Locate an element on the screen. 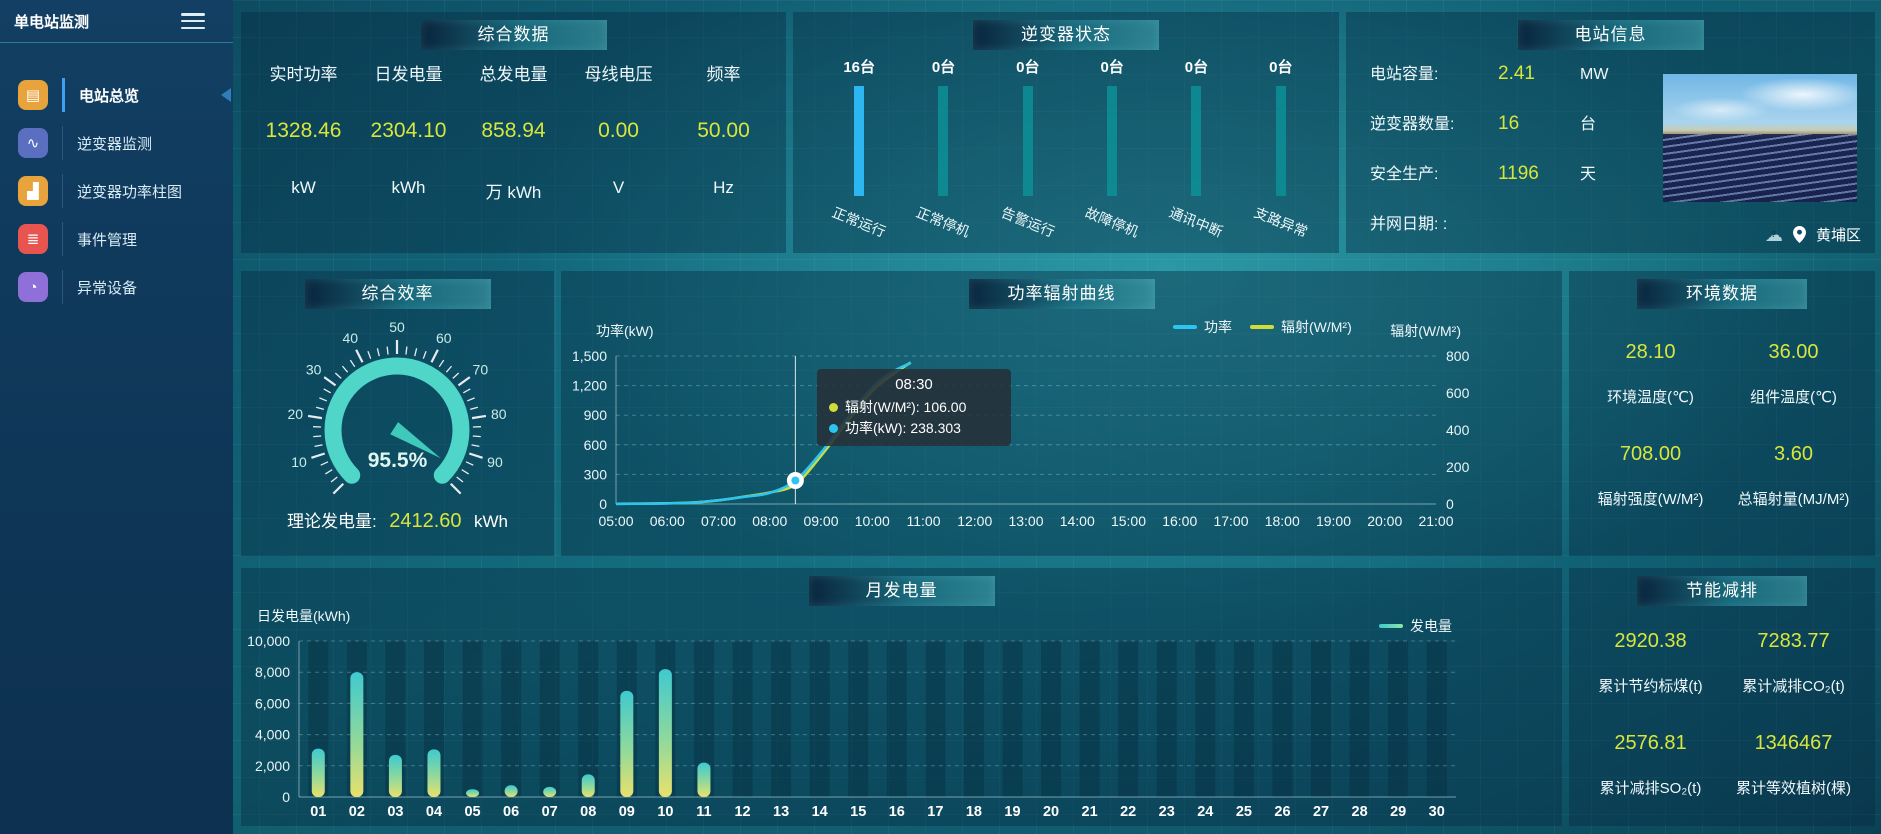  sidebar-item-label: 电站总览 is located at coordinates (109, 96).